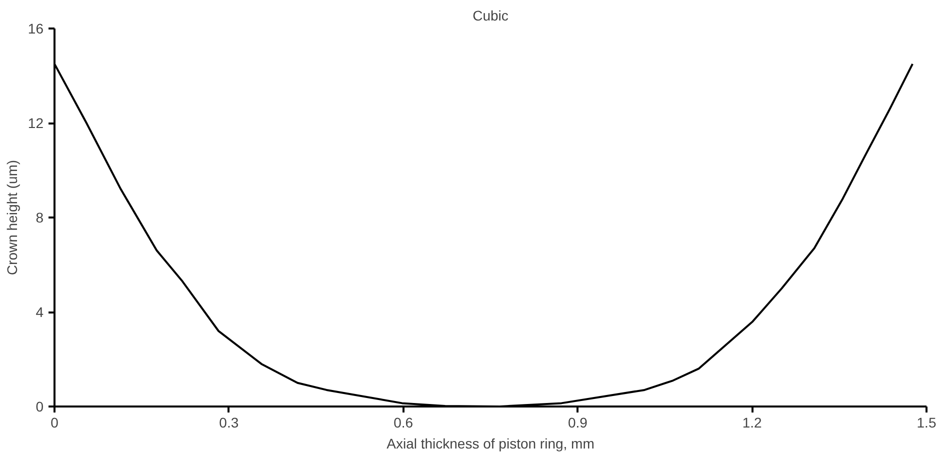  I want to click on x-tick-label: 1.5, so click(926, 422).